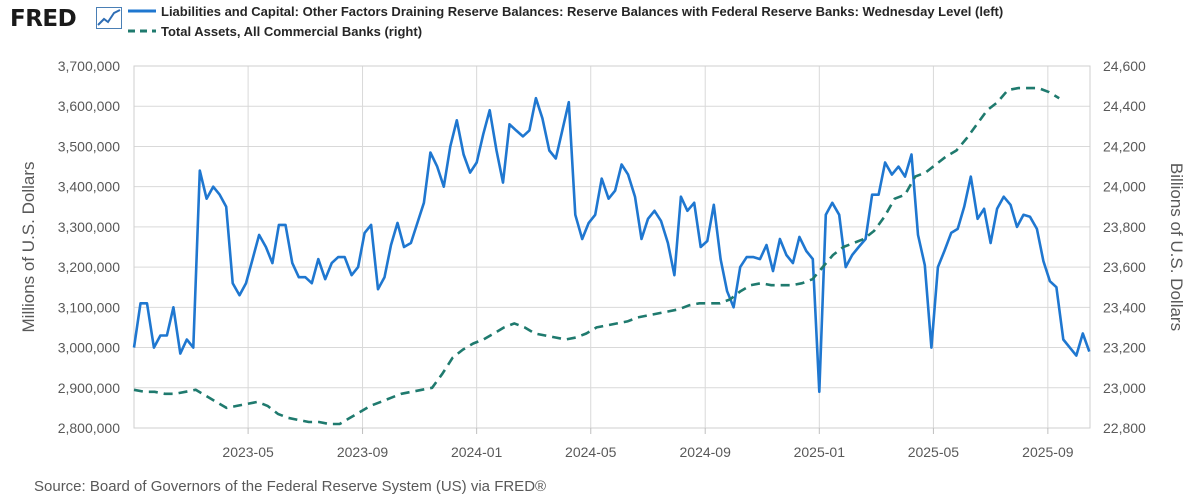 The width and height of the screenshot is (1200, 498). What do you see at coordinates (89, 267) in the screenshot?
I see `y-left-tick-label: 3,200,000` at bounding box center [89, 267].